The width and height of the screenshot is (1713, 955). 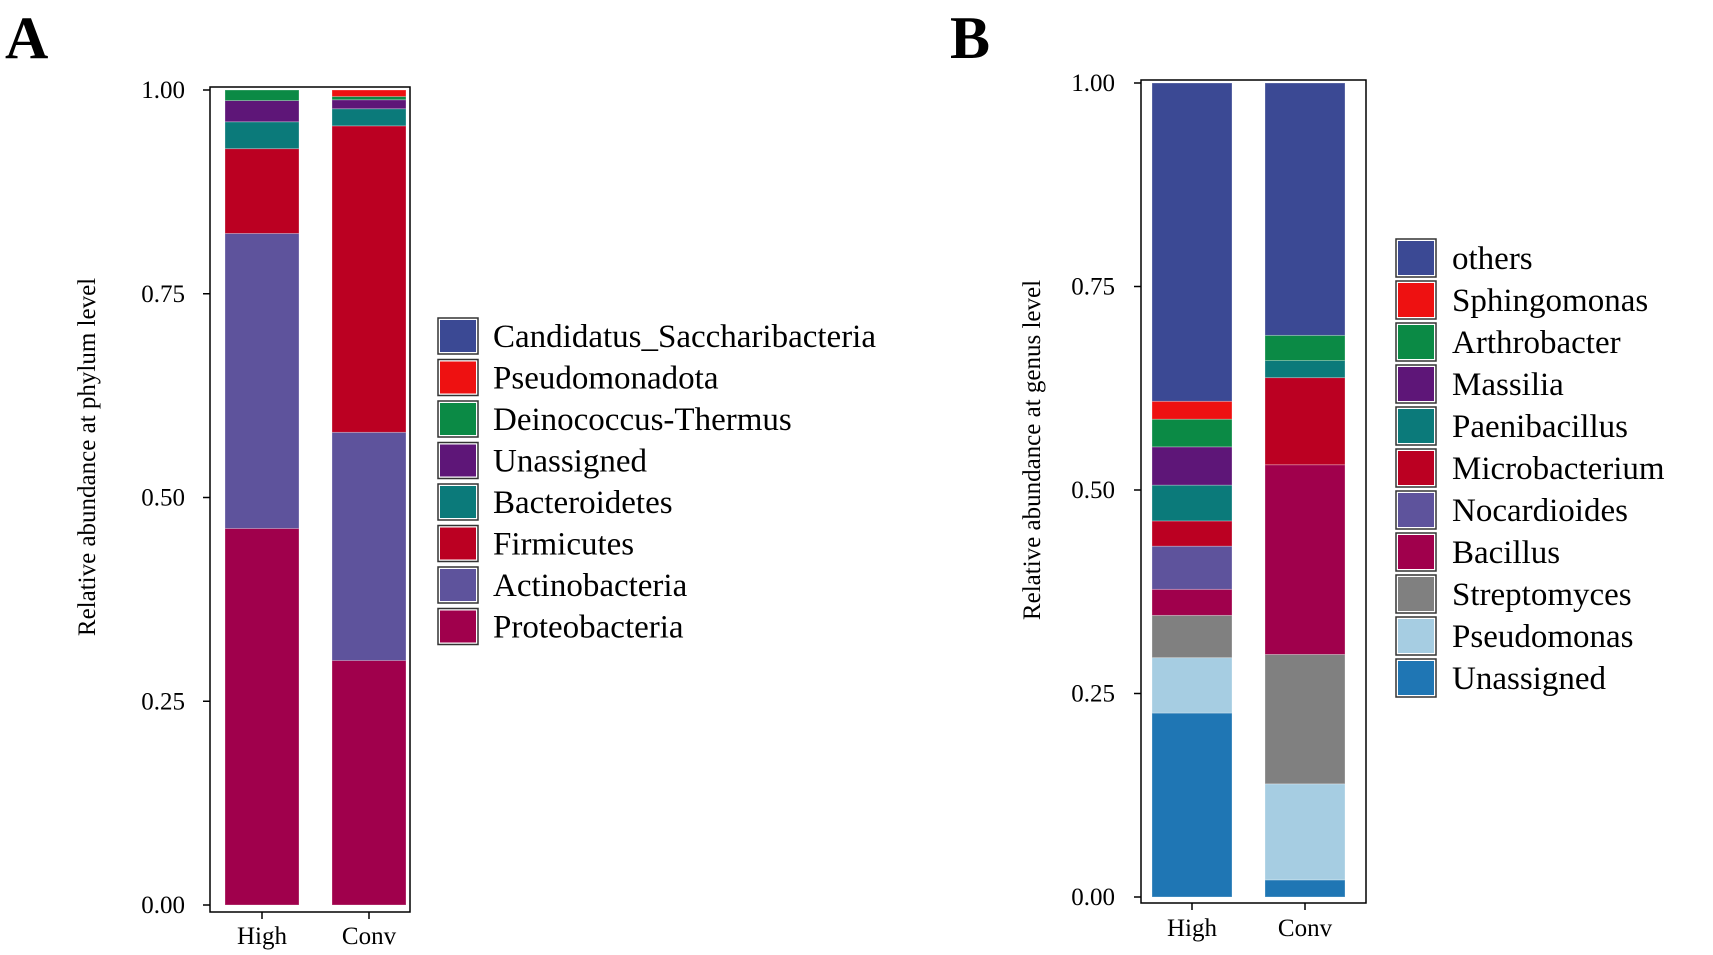 I want to click on panel-a-legend-label-bacteroidetes: Bacteroidetes, so click(x=583, y=503).